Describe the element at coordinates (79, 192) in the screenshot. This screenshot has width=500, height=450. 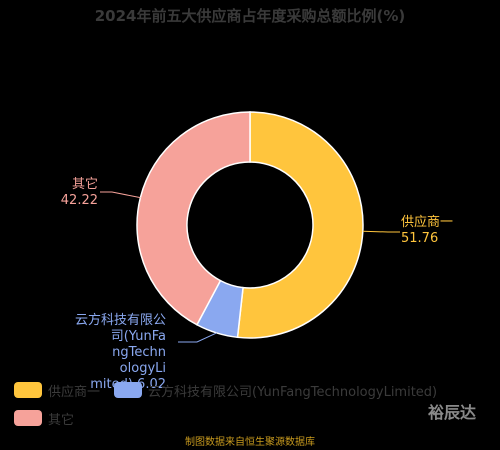
I see `label-others: 其它 42.22` at that location.